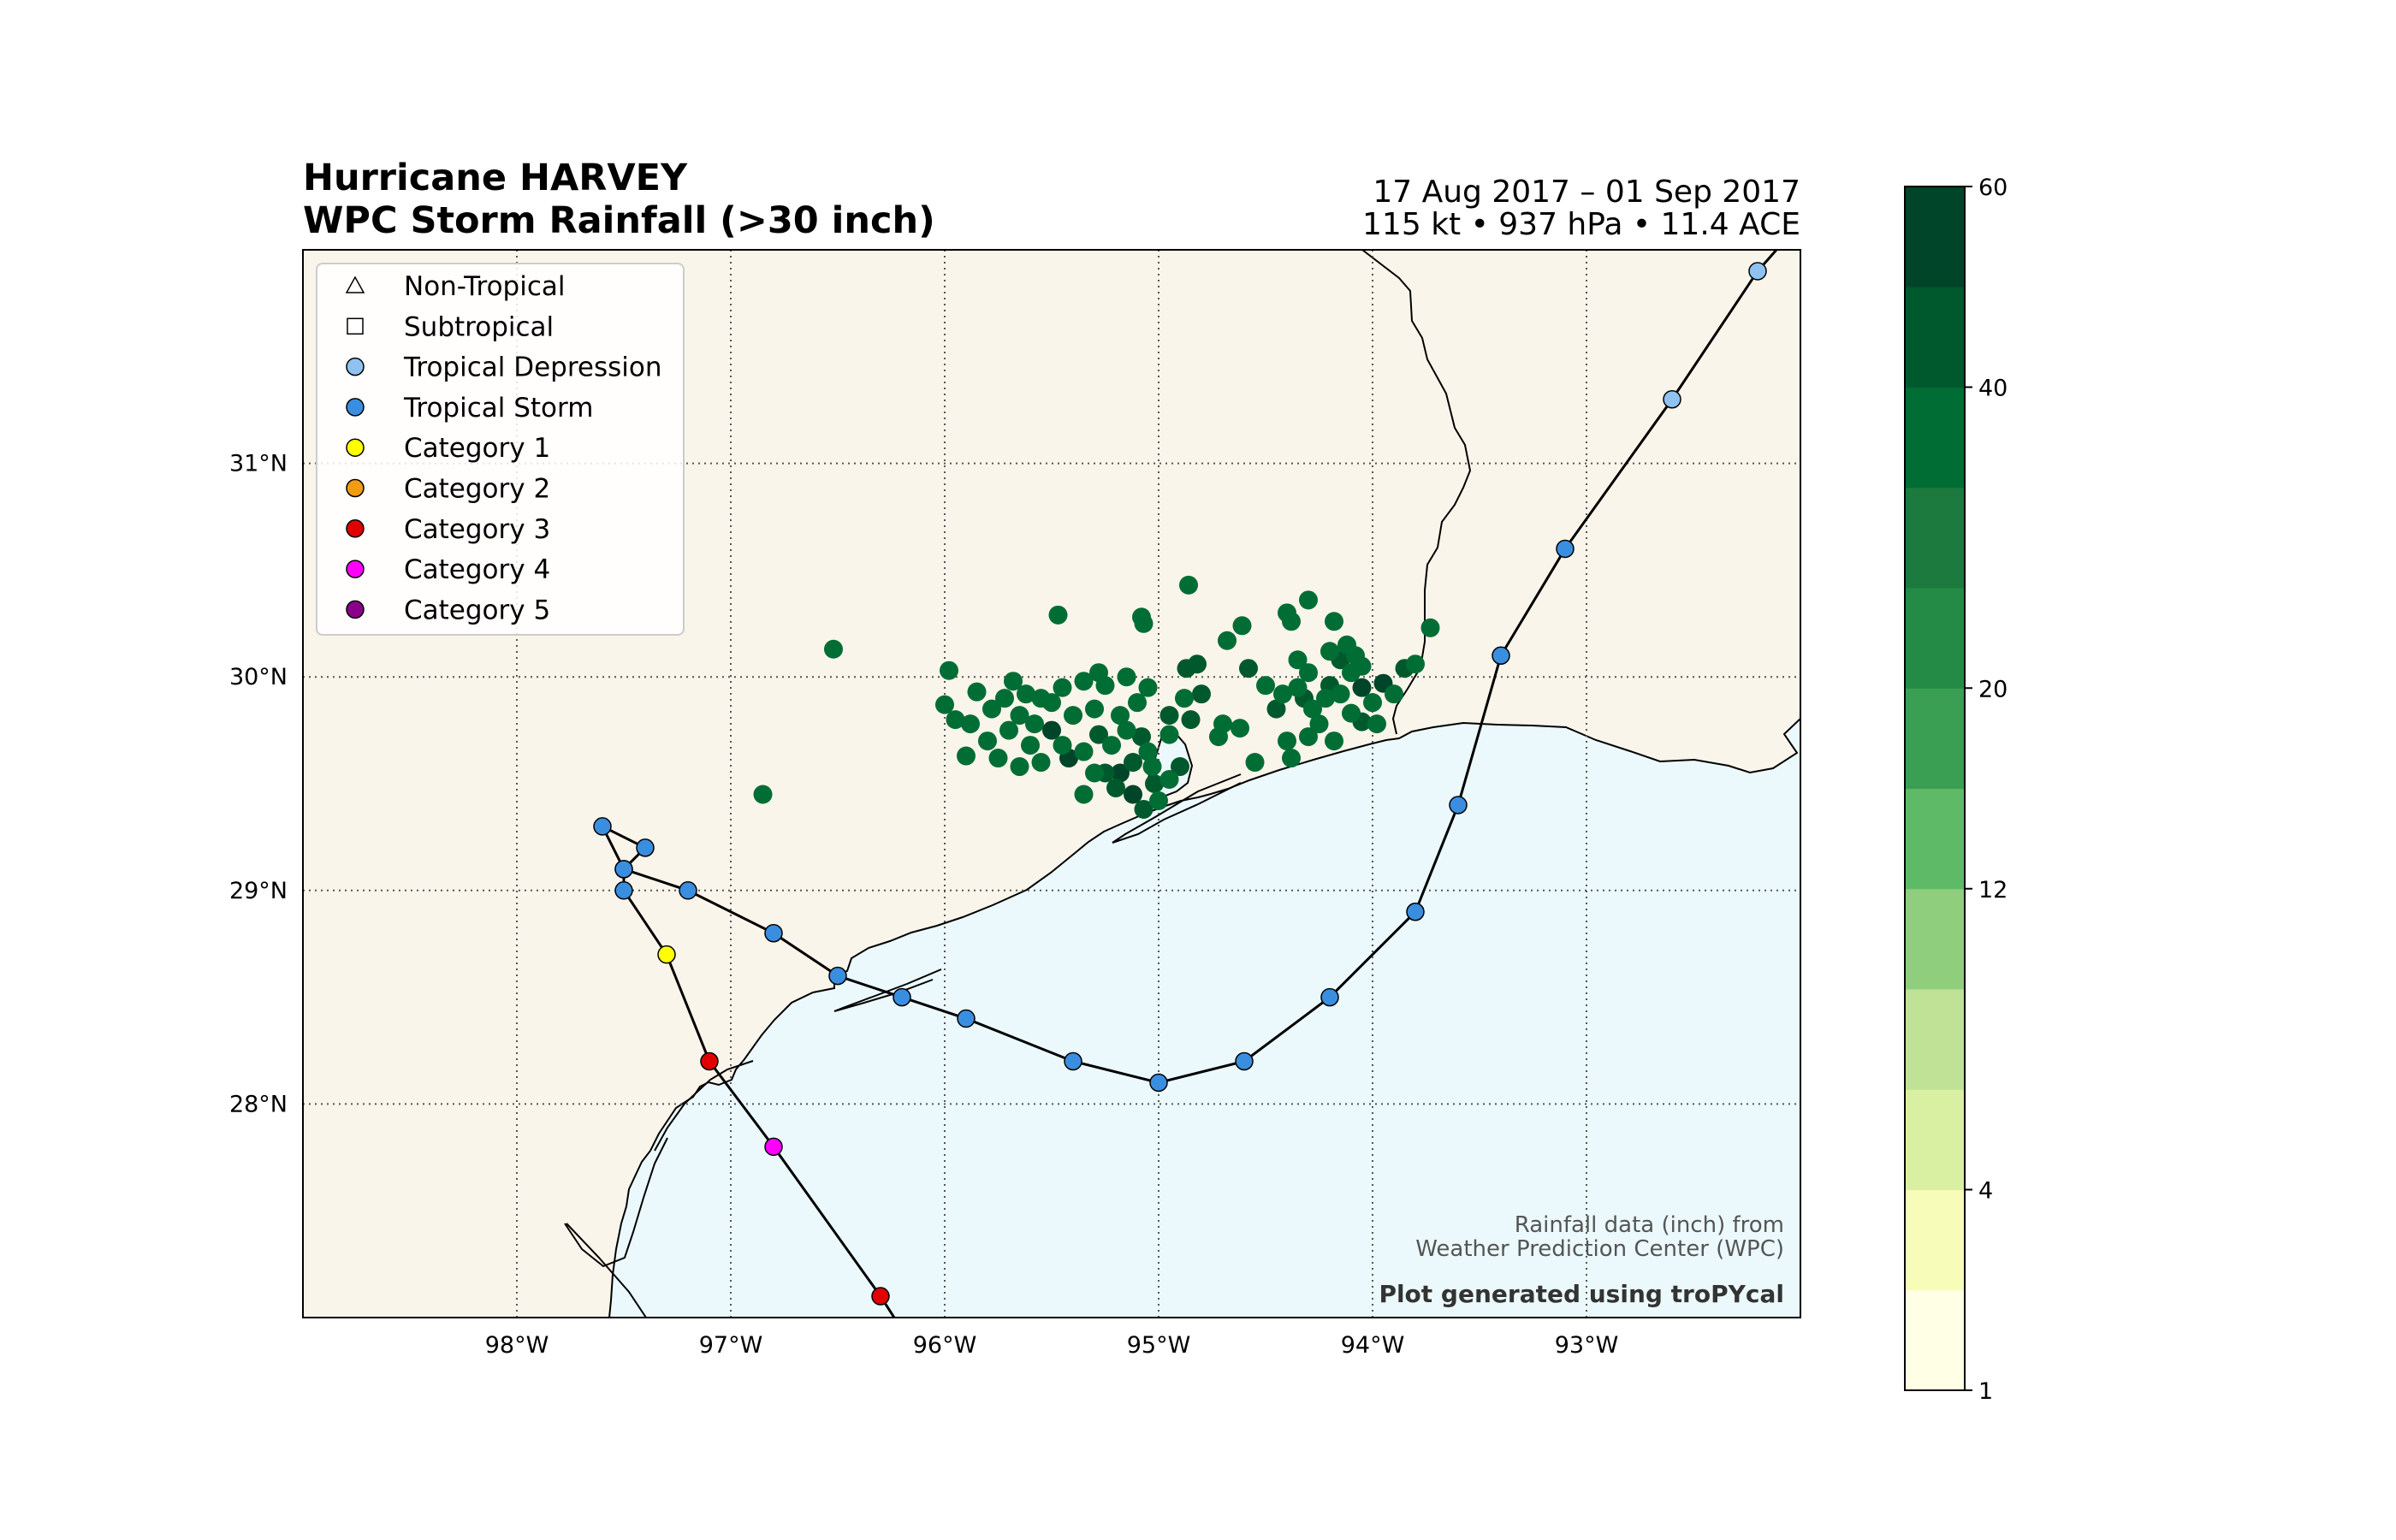 The height and width of the screenshot is (1540, 2396). What do you see at coordinates (477, 610) in the screenshot?
I see `legend-item-label: Category 5` at bounding box center [477, 610].